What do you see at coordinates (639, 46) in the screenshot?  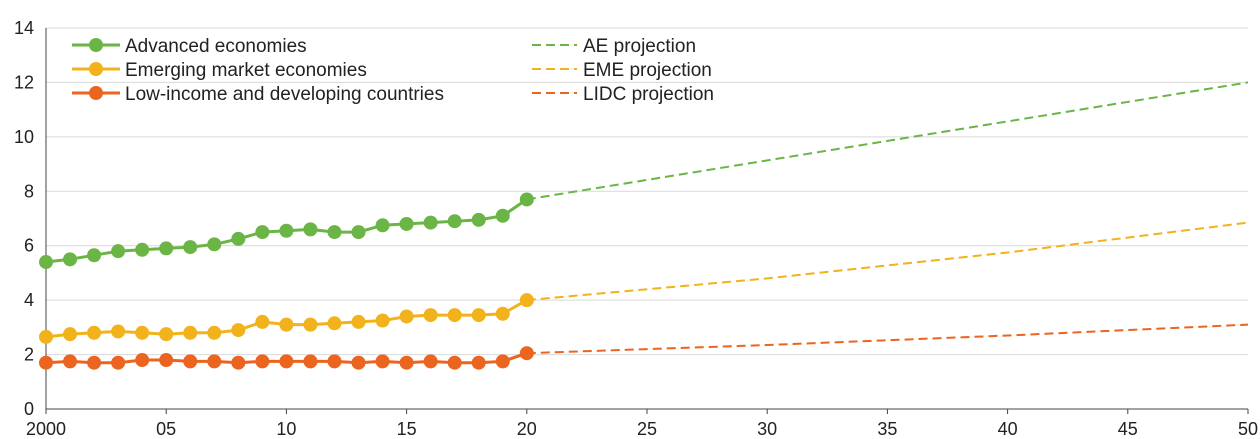 I see `legend-label-ae-projection: AE projection` at bounding box center [639, 46].